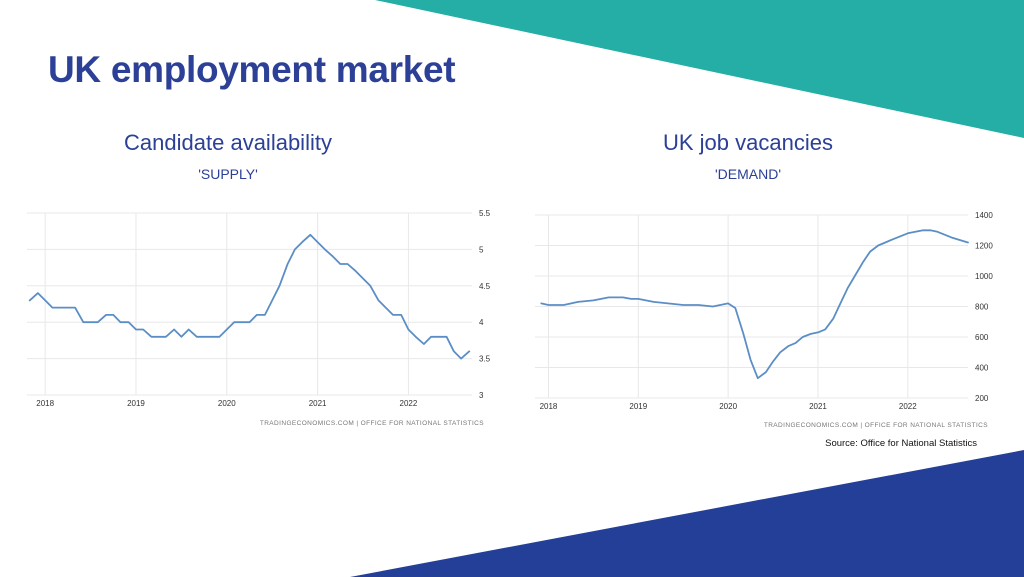  Describe the element at coordinates (481, 322) in the screenshot. I see `supply-y-tick-label: 4` at that location.